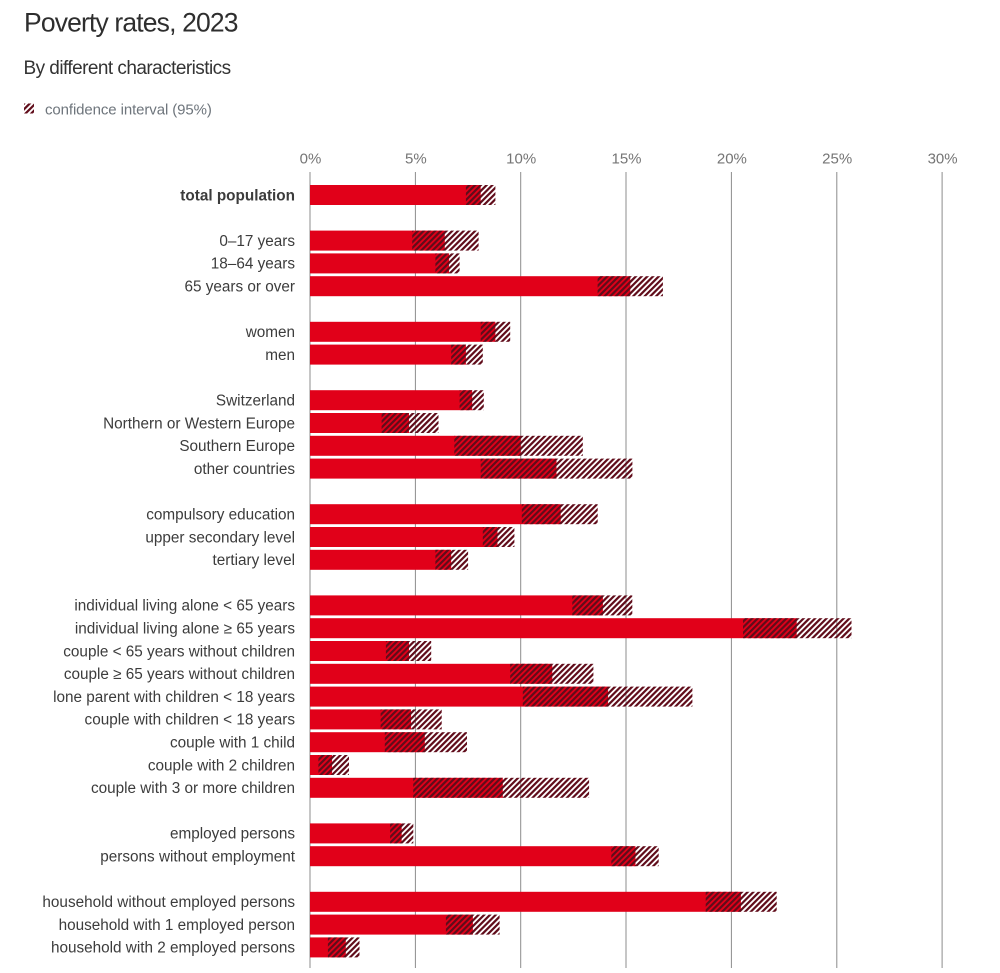  Describe the element at coordinates (232, 834) in the screenshot. I see `svg-text: employed persons` at that location.